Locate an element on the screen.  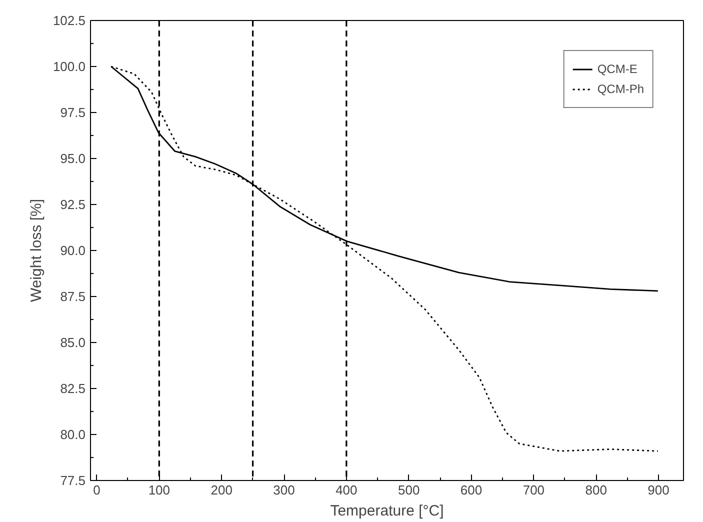
x-tick-label: 100 is located at coordinates (159, 490).